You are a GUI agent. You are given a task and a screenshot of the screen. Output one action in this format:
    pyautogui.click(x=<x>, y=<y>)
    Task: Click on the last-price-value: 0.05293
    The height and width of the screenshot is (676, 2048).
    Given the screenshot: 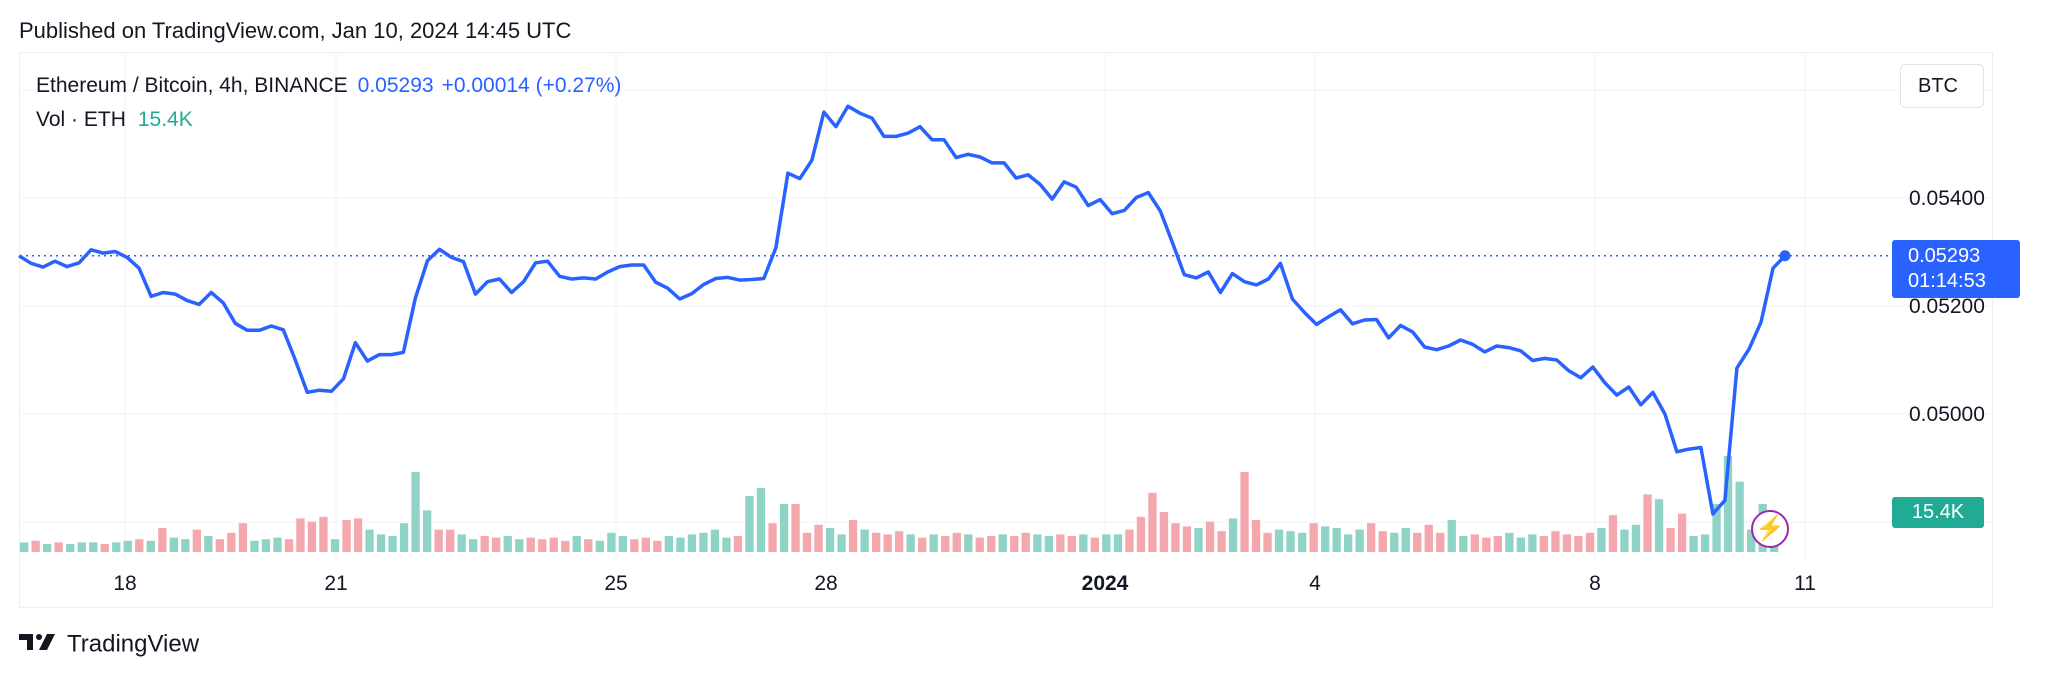 What is the action you would take?
    pyautogui.click(x=1944, y=256)
    